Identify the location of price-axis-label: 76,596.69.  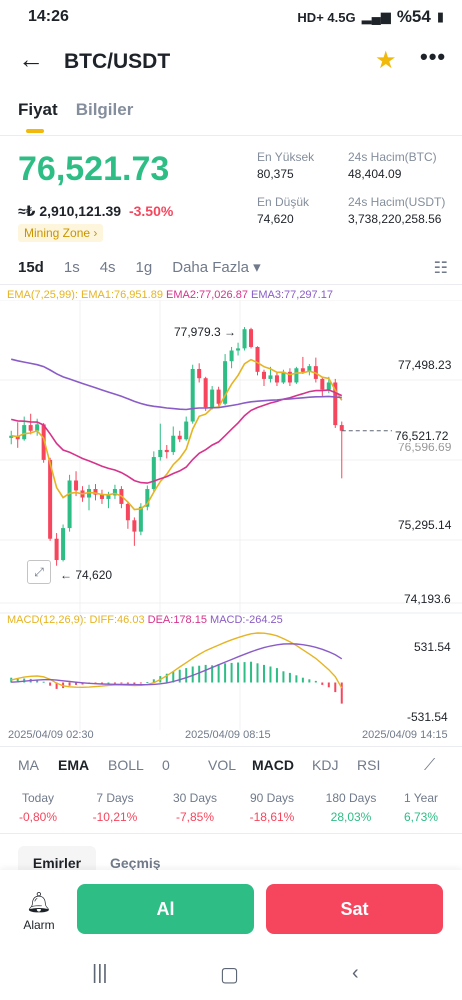
(425, 447).